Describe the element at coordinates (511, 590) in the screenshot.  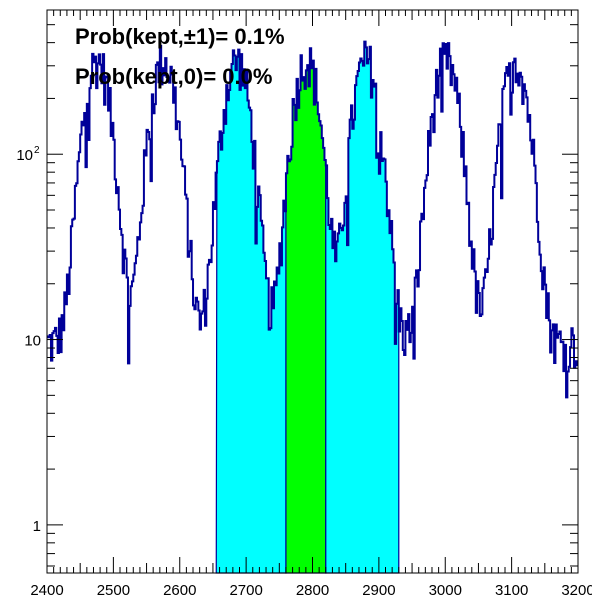
I see `x-tick-label: 3100` at that location.